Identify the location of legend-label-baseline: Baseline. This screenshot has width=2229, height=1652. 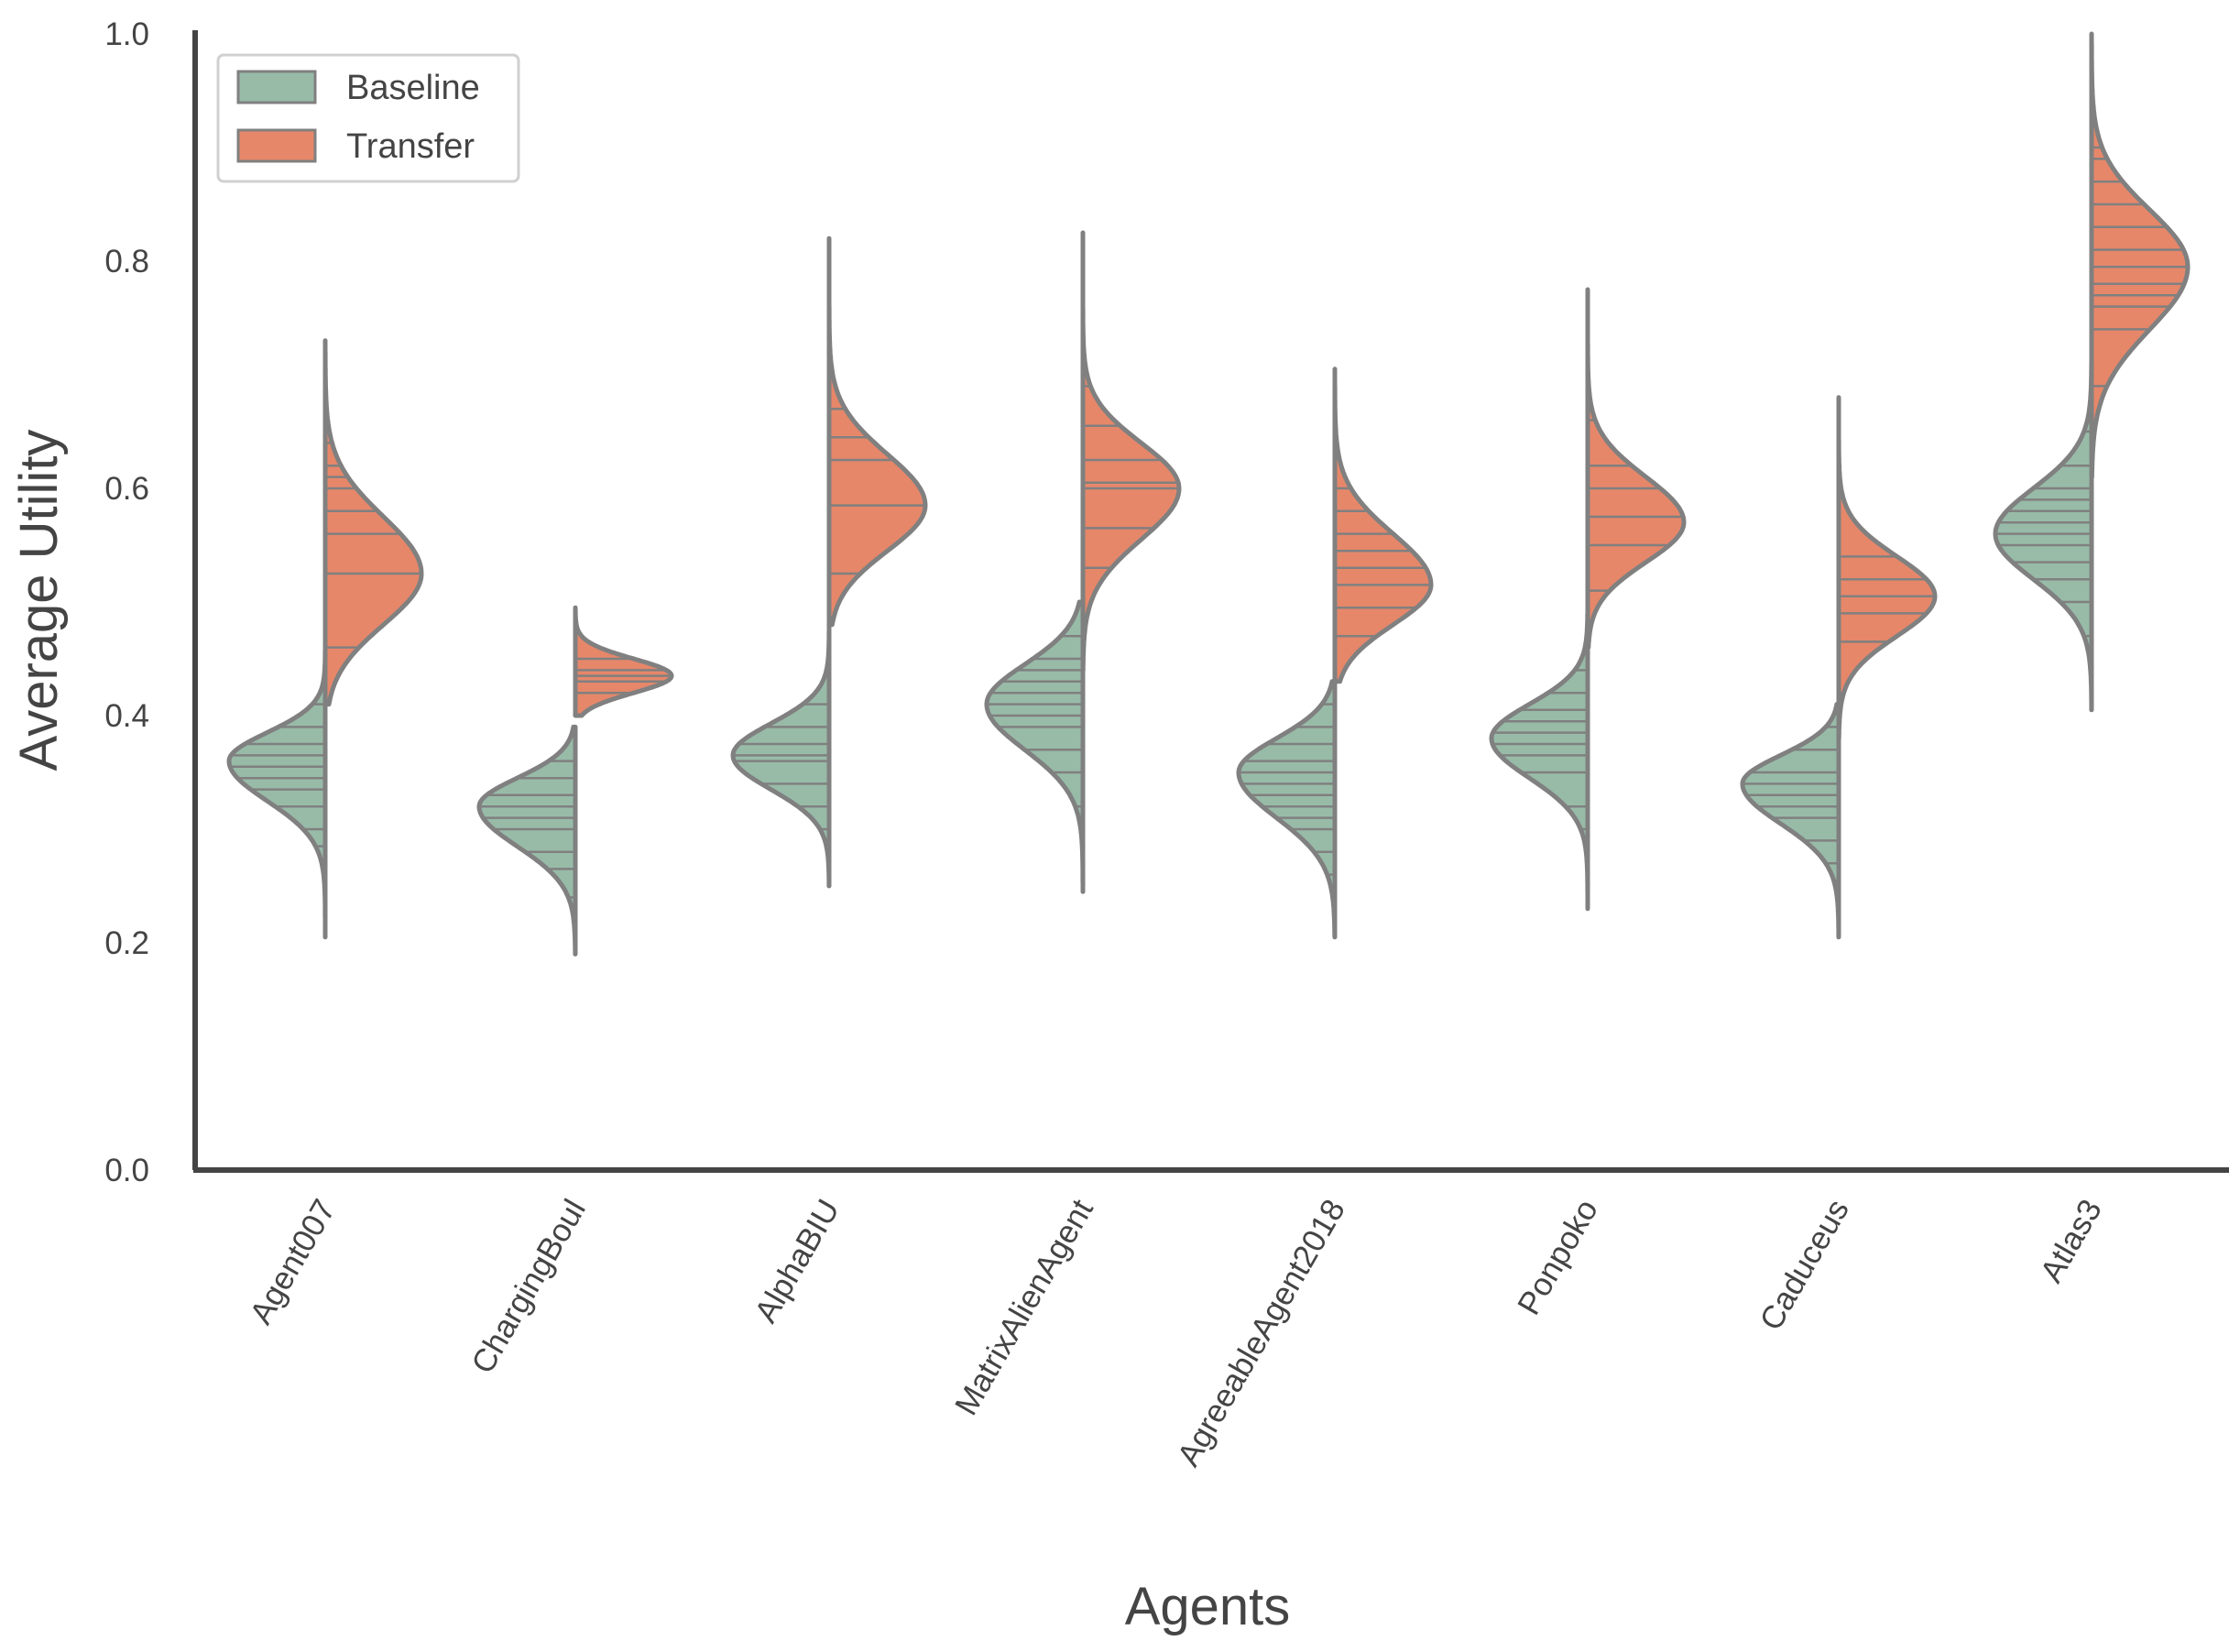
(413, 88).